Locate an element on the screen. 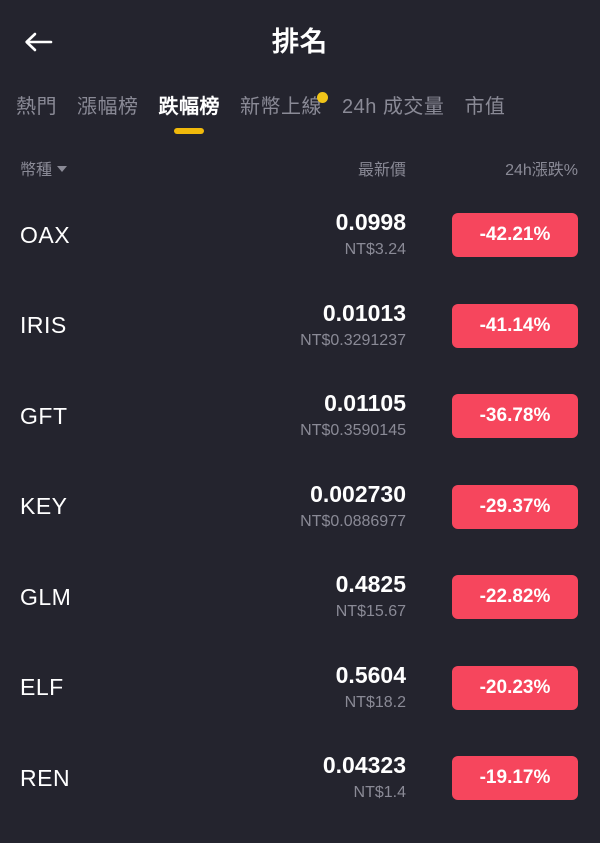 The width and height of the screenshot is (600, 843). row-symbol: GLM is located at coordinates (46, 596).